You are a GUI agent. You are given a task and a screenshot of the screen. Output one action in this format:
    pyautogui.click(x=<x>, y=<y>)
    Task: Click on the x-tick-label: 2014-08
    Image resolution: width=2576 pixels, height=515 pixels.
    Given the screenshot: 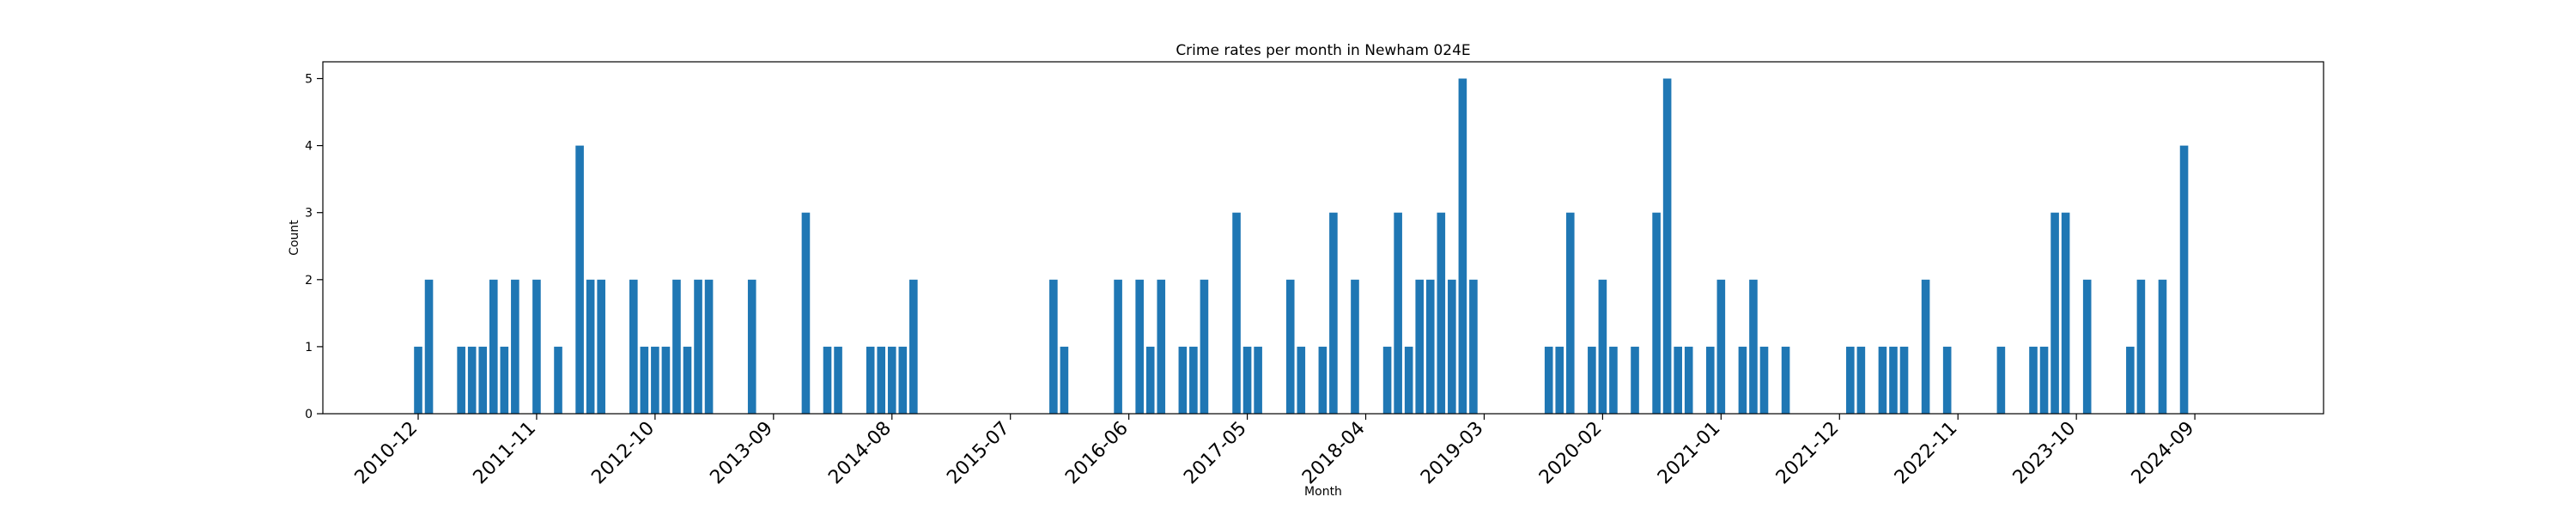 What is the action you would take?
    pyautogui.click(x=860, y=453)
    